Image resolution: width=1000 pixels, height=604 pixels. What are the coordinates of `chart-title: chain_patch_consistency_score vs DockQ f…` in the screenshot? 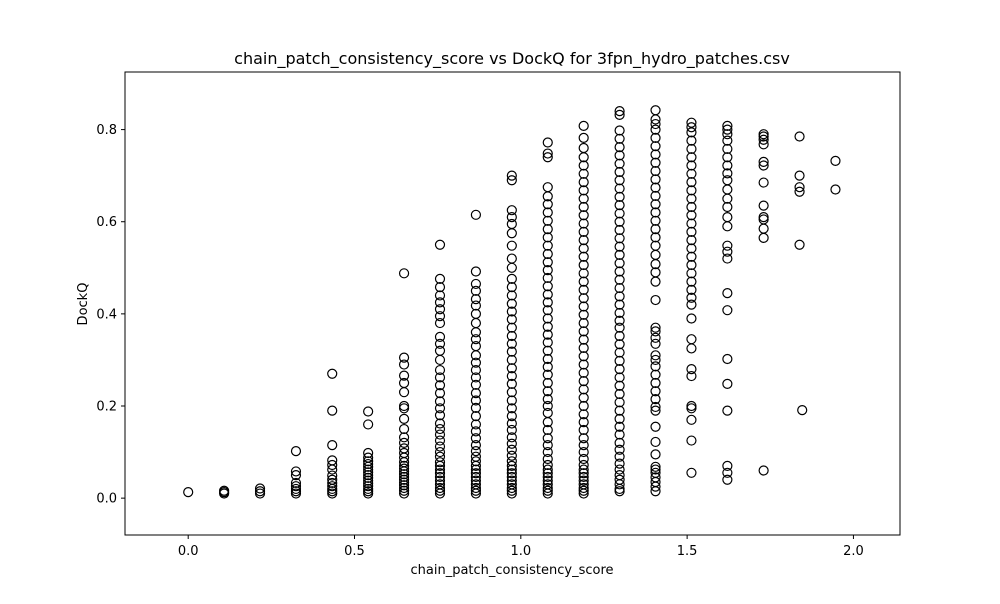 It's located at (512, 59).